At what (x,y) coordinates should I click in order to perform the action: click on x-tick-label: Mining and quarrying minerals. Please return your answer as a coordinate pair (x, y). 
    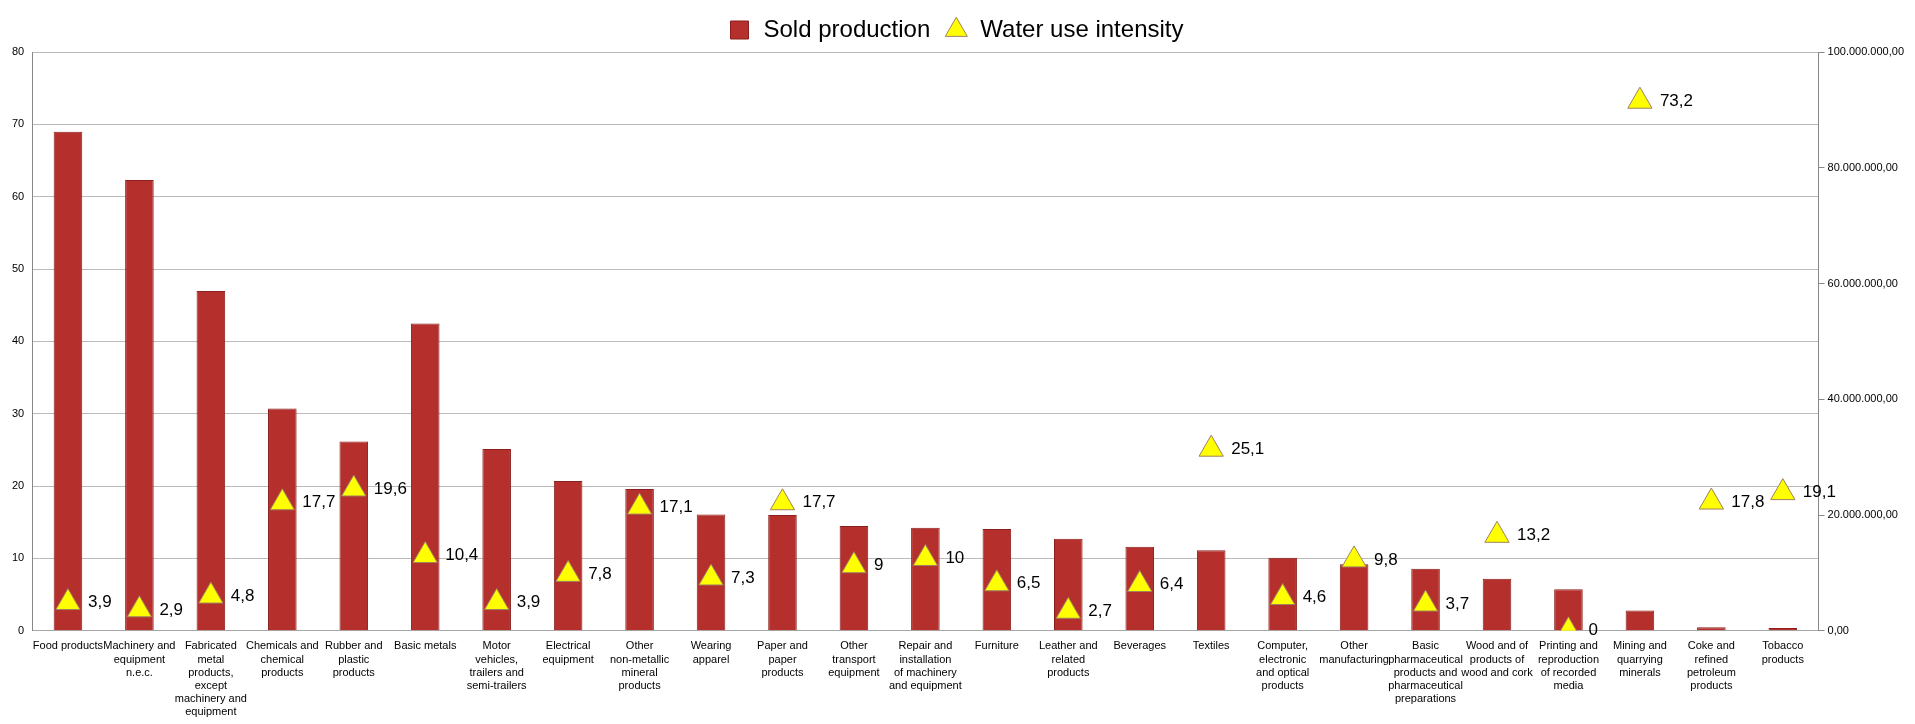
    Looking at the image, I should click on (1639, 658).